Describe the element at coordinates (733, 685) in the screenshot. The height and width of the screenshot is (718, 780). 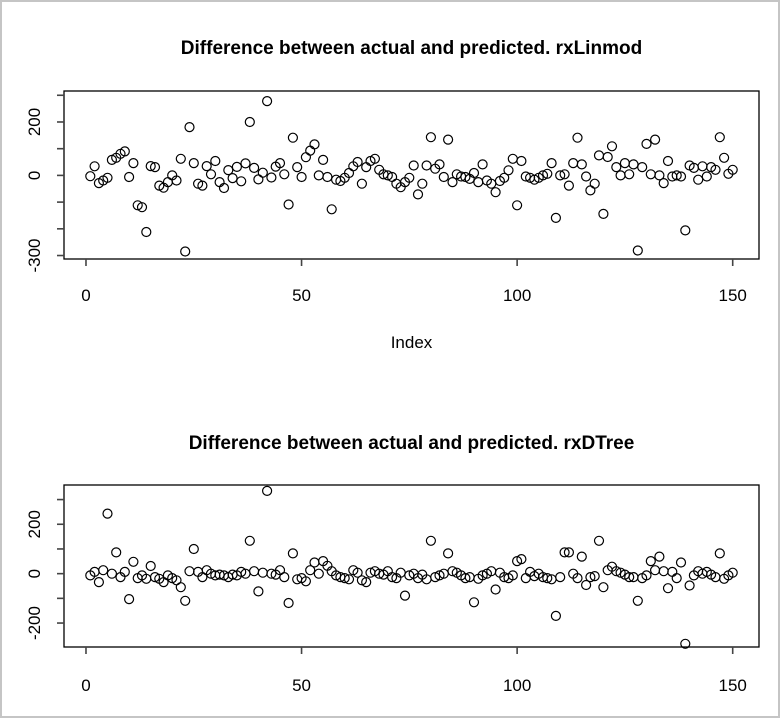
I see `x-tick-label: 150` at that location.